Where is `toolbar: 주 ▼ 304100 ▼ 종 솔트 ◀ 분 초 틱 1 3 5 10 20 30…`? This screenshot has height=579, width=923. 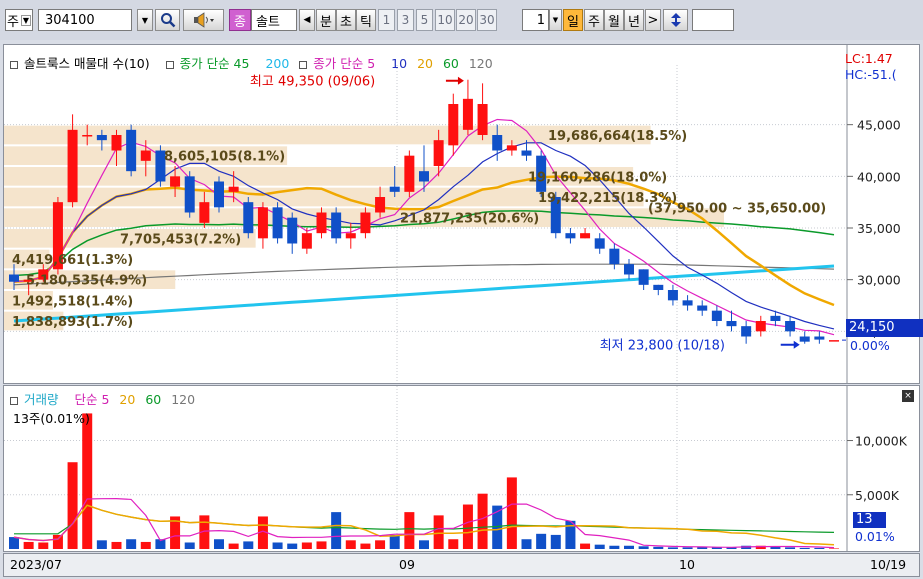
toolbar: 주 ▼ 304100 ▼ 종 솔트 ◀ 분 초 틱 1 3 5 10 20 30… is located at coordinates (461, 20).